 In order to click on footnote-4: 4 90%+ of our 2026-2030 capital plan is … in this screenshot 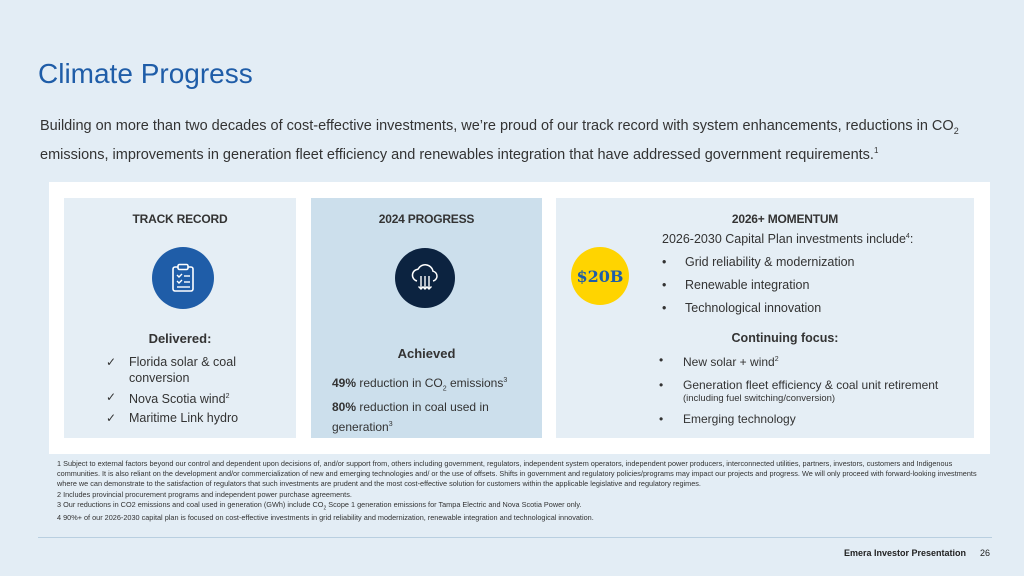, I will do `click(325, 518)`.